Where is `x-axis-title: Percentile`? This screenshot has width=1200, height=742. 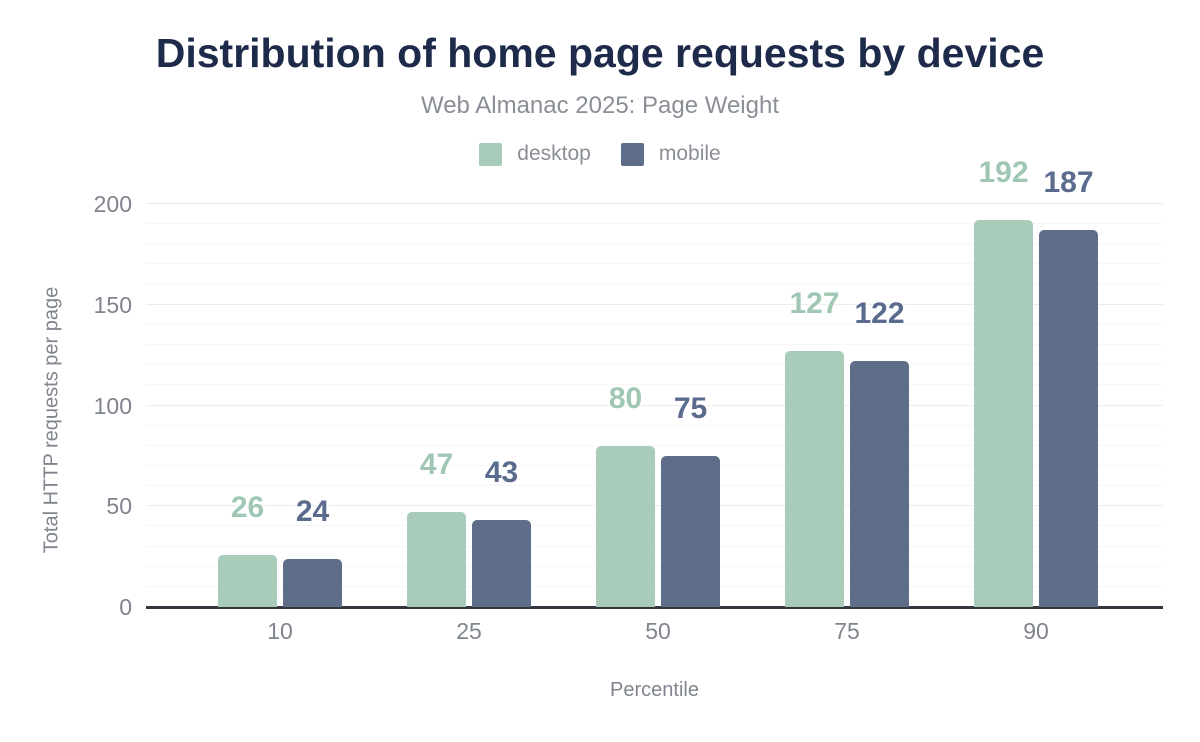 x-axis-title: Percentile is located at coordinates (654, 690).